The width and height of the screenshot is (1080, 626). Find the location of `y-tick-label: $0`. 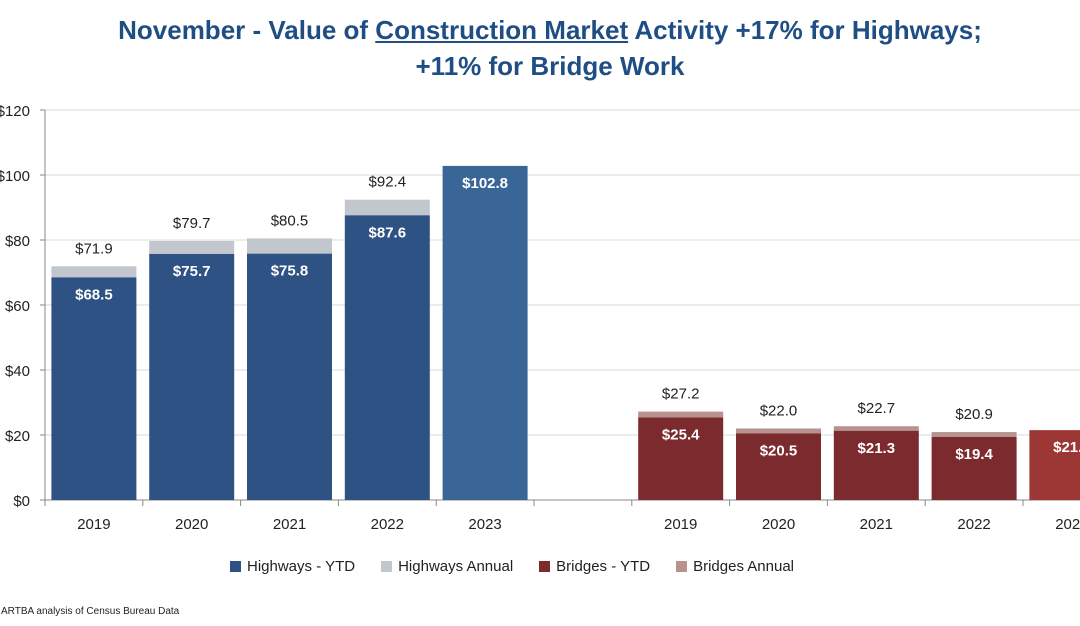

y-tick-label: $0 is located at coordinates (21, 501).